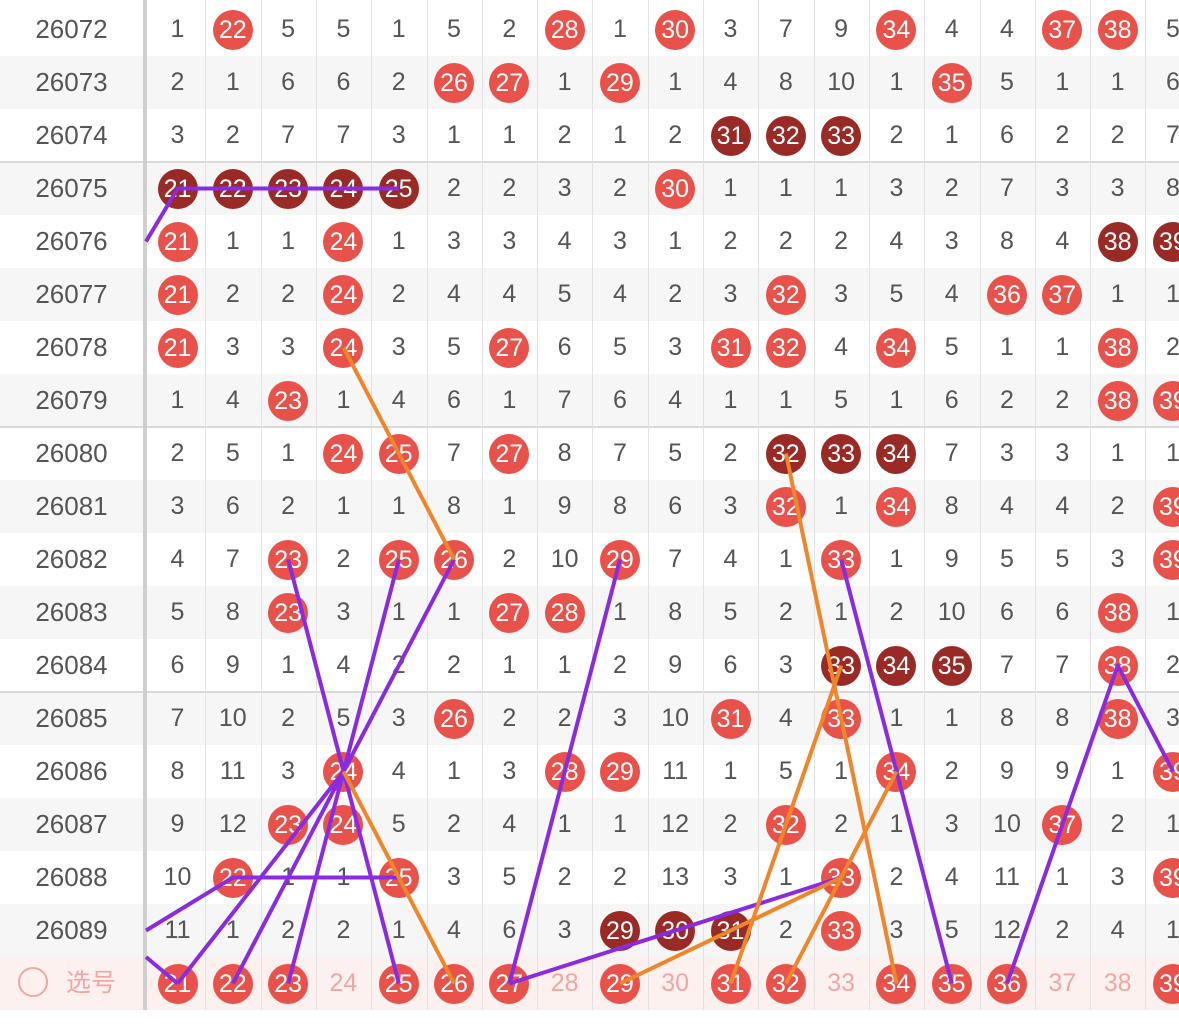  I want to click on select-row-cell: 30, so click(675, 983).